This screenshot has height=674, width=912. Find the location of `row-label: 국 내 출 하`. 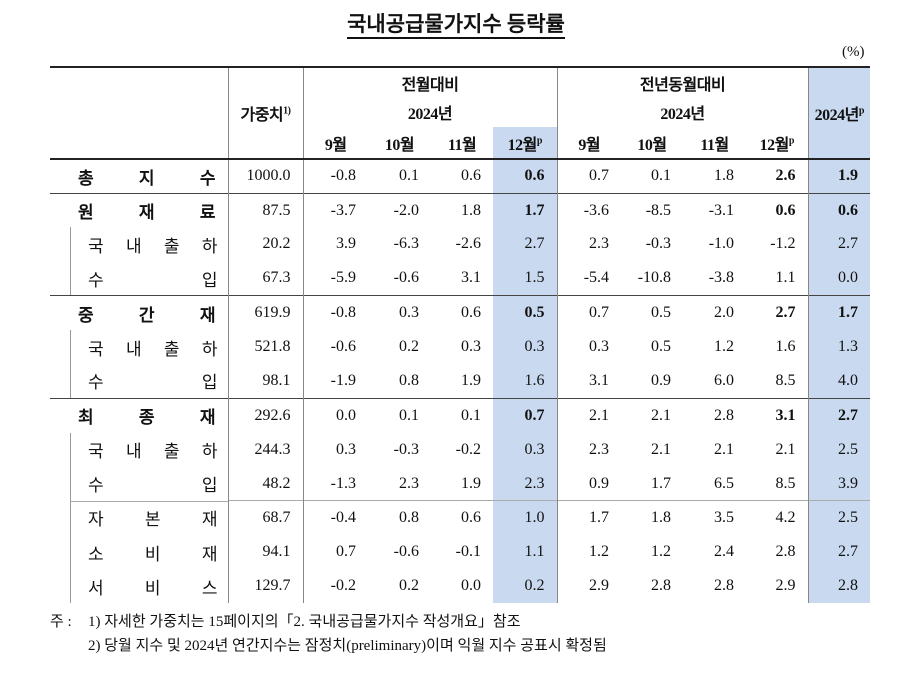

row-label: 국 내 출 하 is located at coordinates (139, 347).